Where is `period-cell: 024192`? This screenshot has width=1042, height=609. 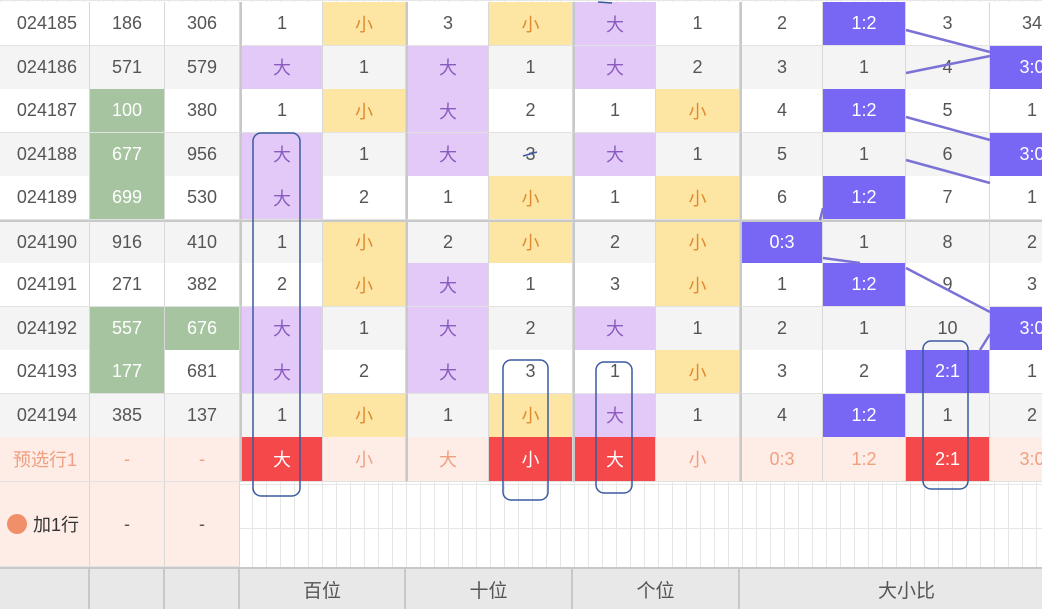
period-cell: 024192 is located at coordinates (45, 328).